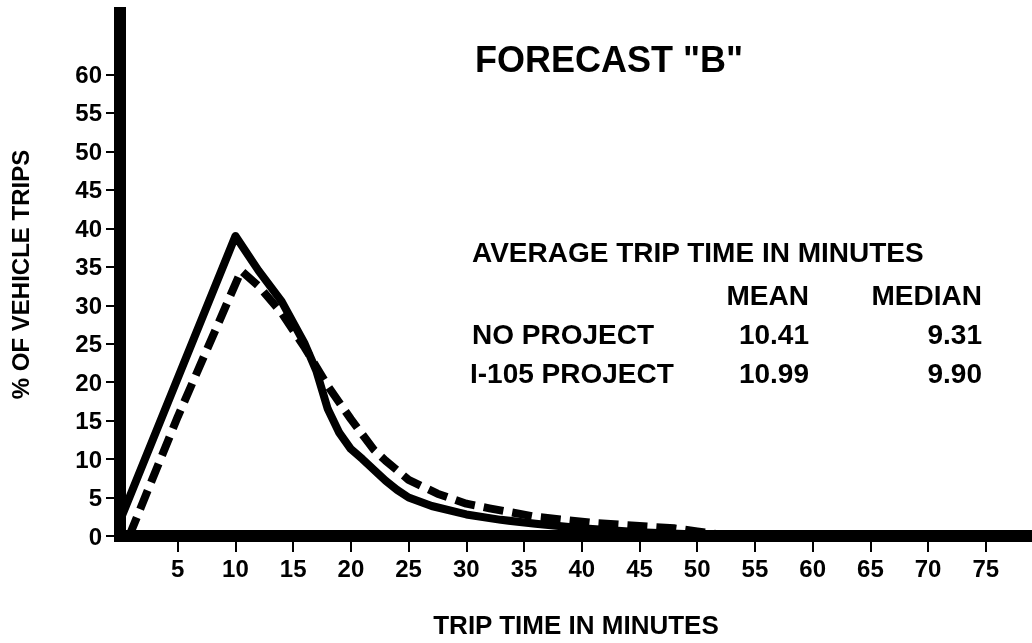  Describe the element at coordinates (926, 295) in the screenshot. I see `annotation: MEDIAN` at that location.